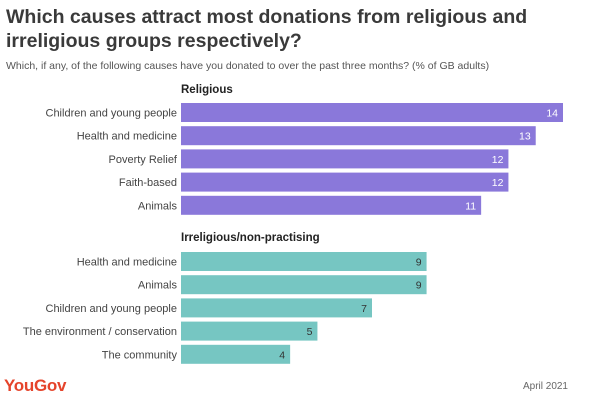  What do you see at coordinates (140, 355) in the screenshot?
I see `category-label: The community` at bounding box center [140, 355].